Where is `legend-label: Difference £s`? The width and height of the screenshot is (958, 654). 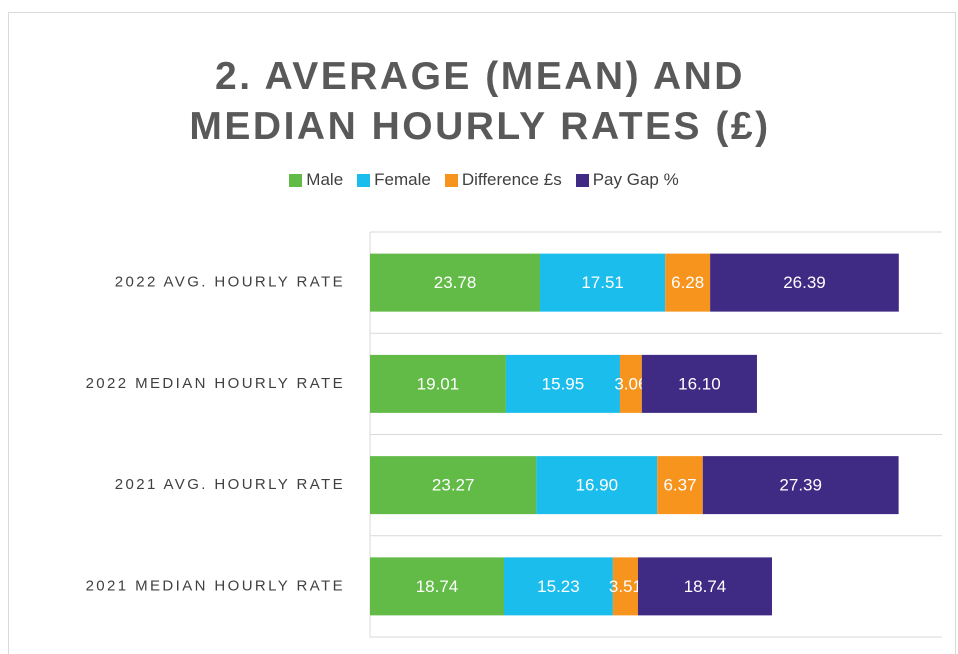
legend-label: Difference £s is located at coordinates (511, 179).